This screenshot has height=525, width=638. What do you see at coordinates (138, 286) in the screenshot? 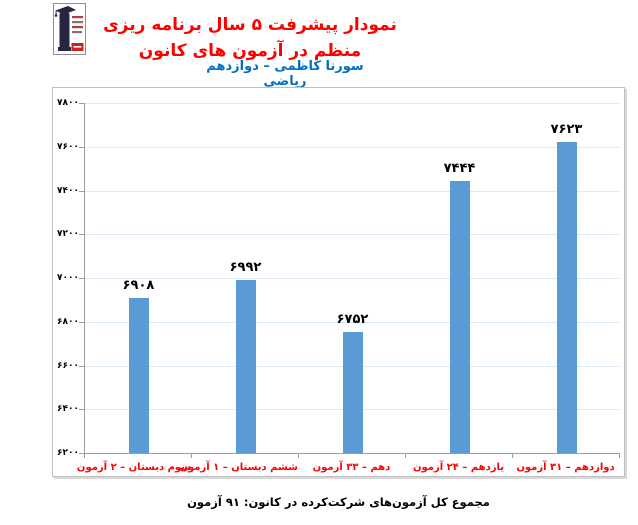
I see `bar-value-label: ۶۹۰۸` at bounding box center [138, 286].